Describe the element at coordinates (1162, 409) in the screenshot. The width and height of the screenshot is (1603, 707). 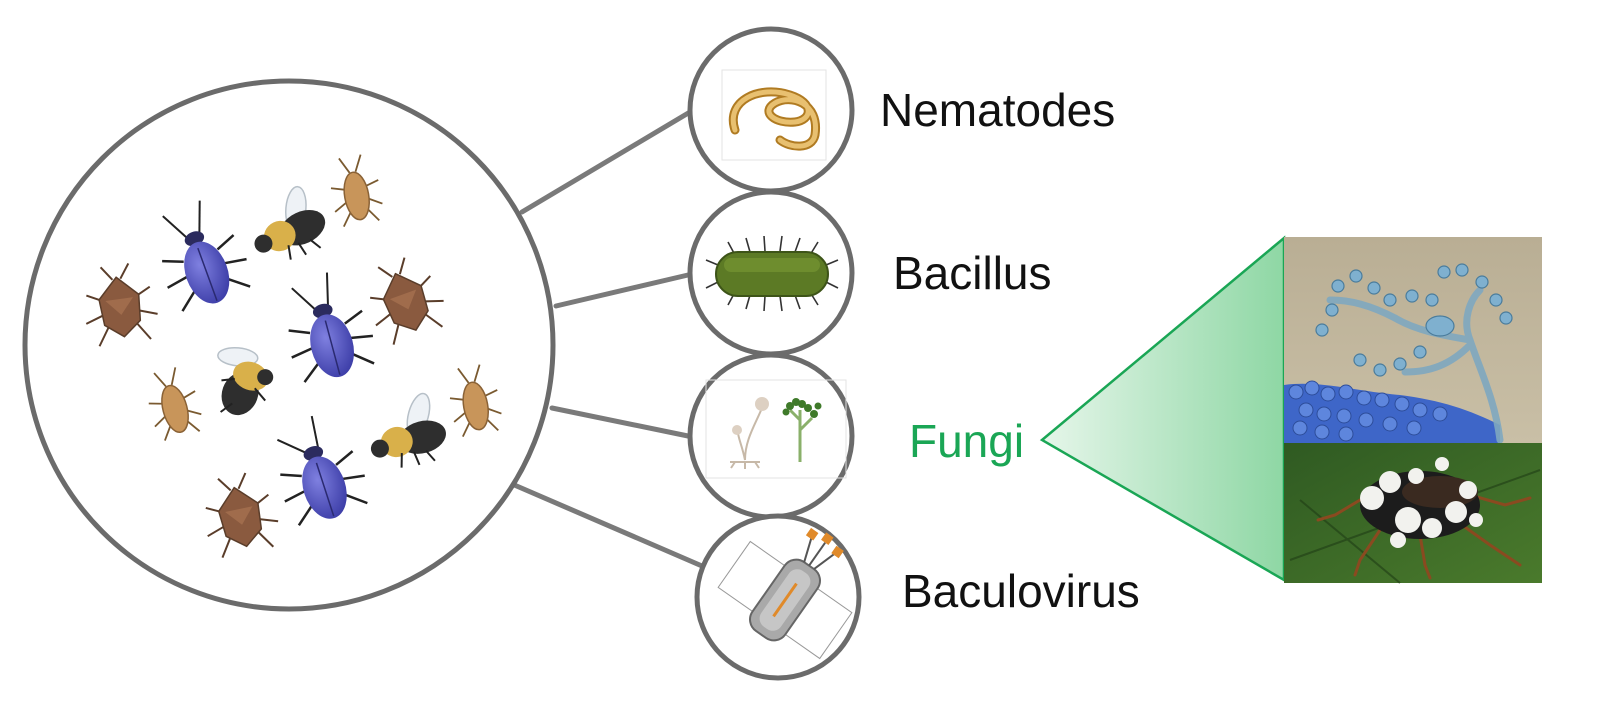
I see `fungi-highlight-fan` at that location.